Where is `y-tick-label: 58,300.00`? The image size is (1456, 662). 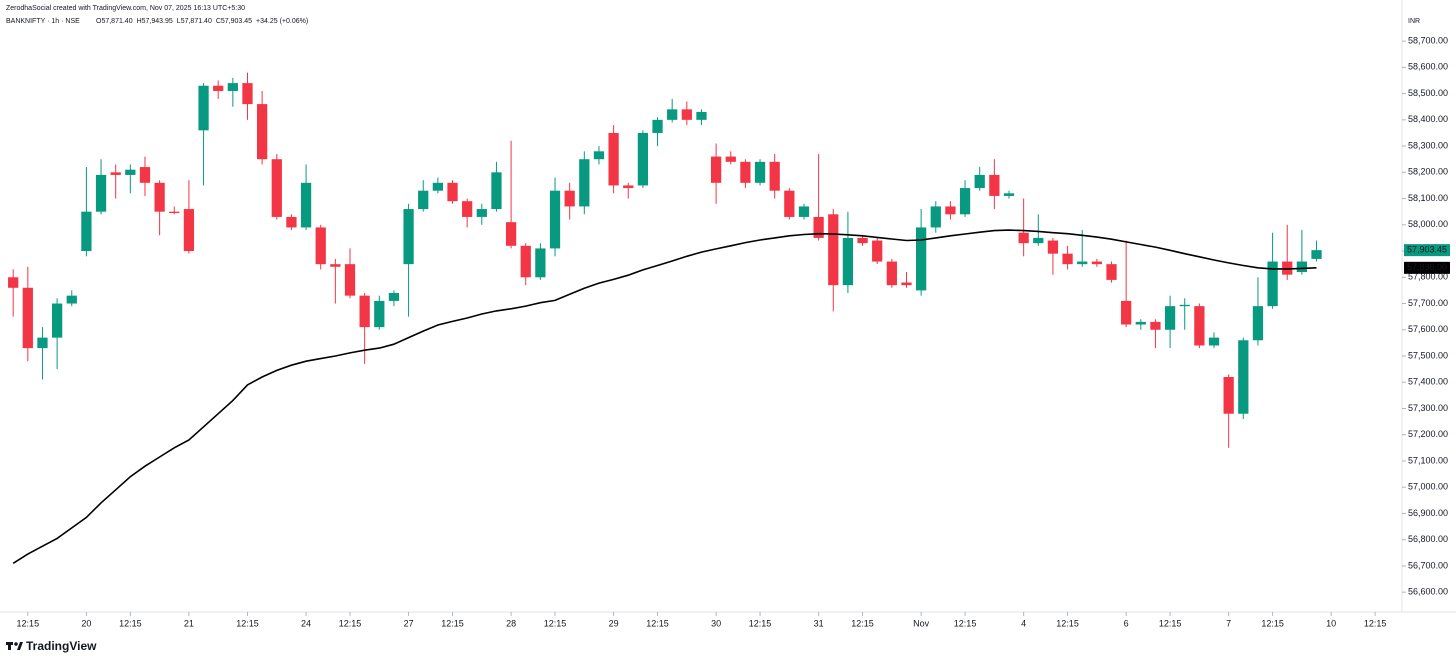 y-tick-label: 58,300.00 is located at coordinates (1428, 145).